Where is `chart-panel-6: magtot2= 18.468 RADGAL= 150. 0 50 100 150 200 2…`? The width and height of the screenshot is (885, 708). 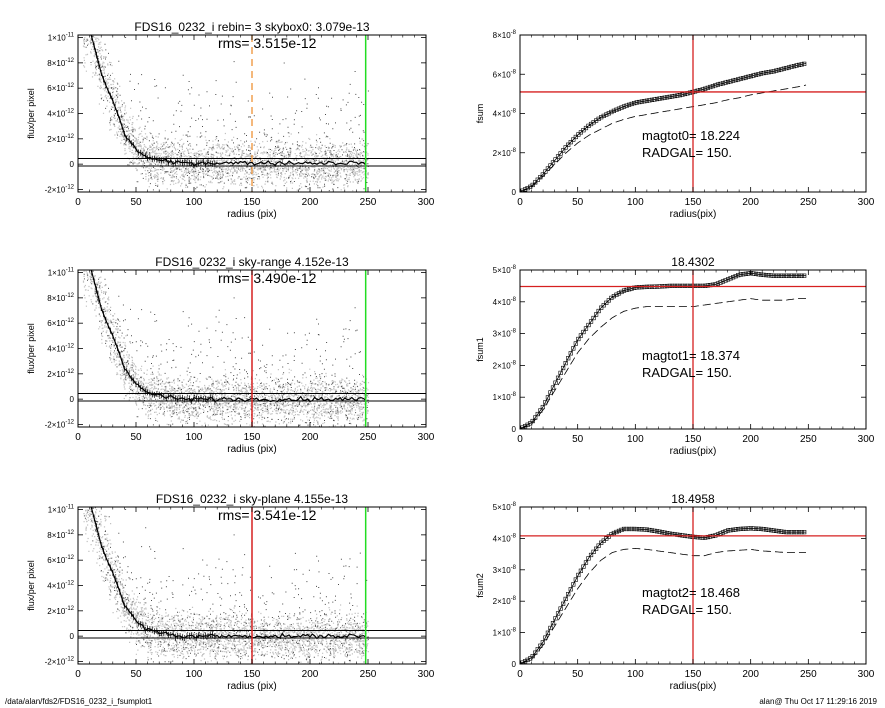 chart-panel-6: magtot2= 18.468 RADGAL= 150. 0 50 100 150 200 2… is located at coordinates (675, 592).